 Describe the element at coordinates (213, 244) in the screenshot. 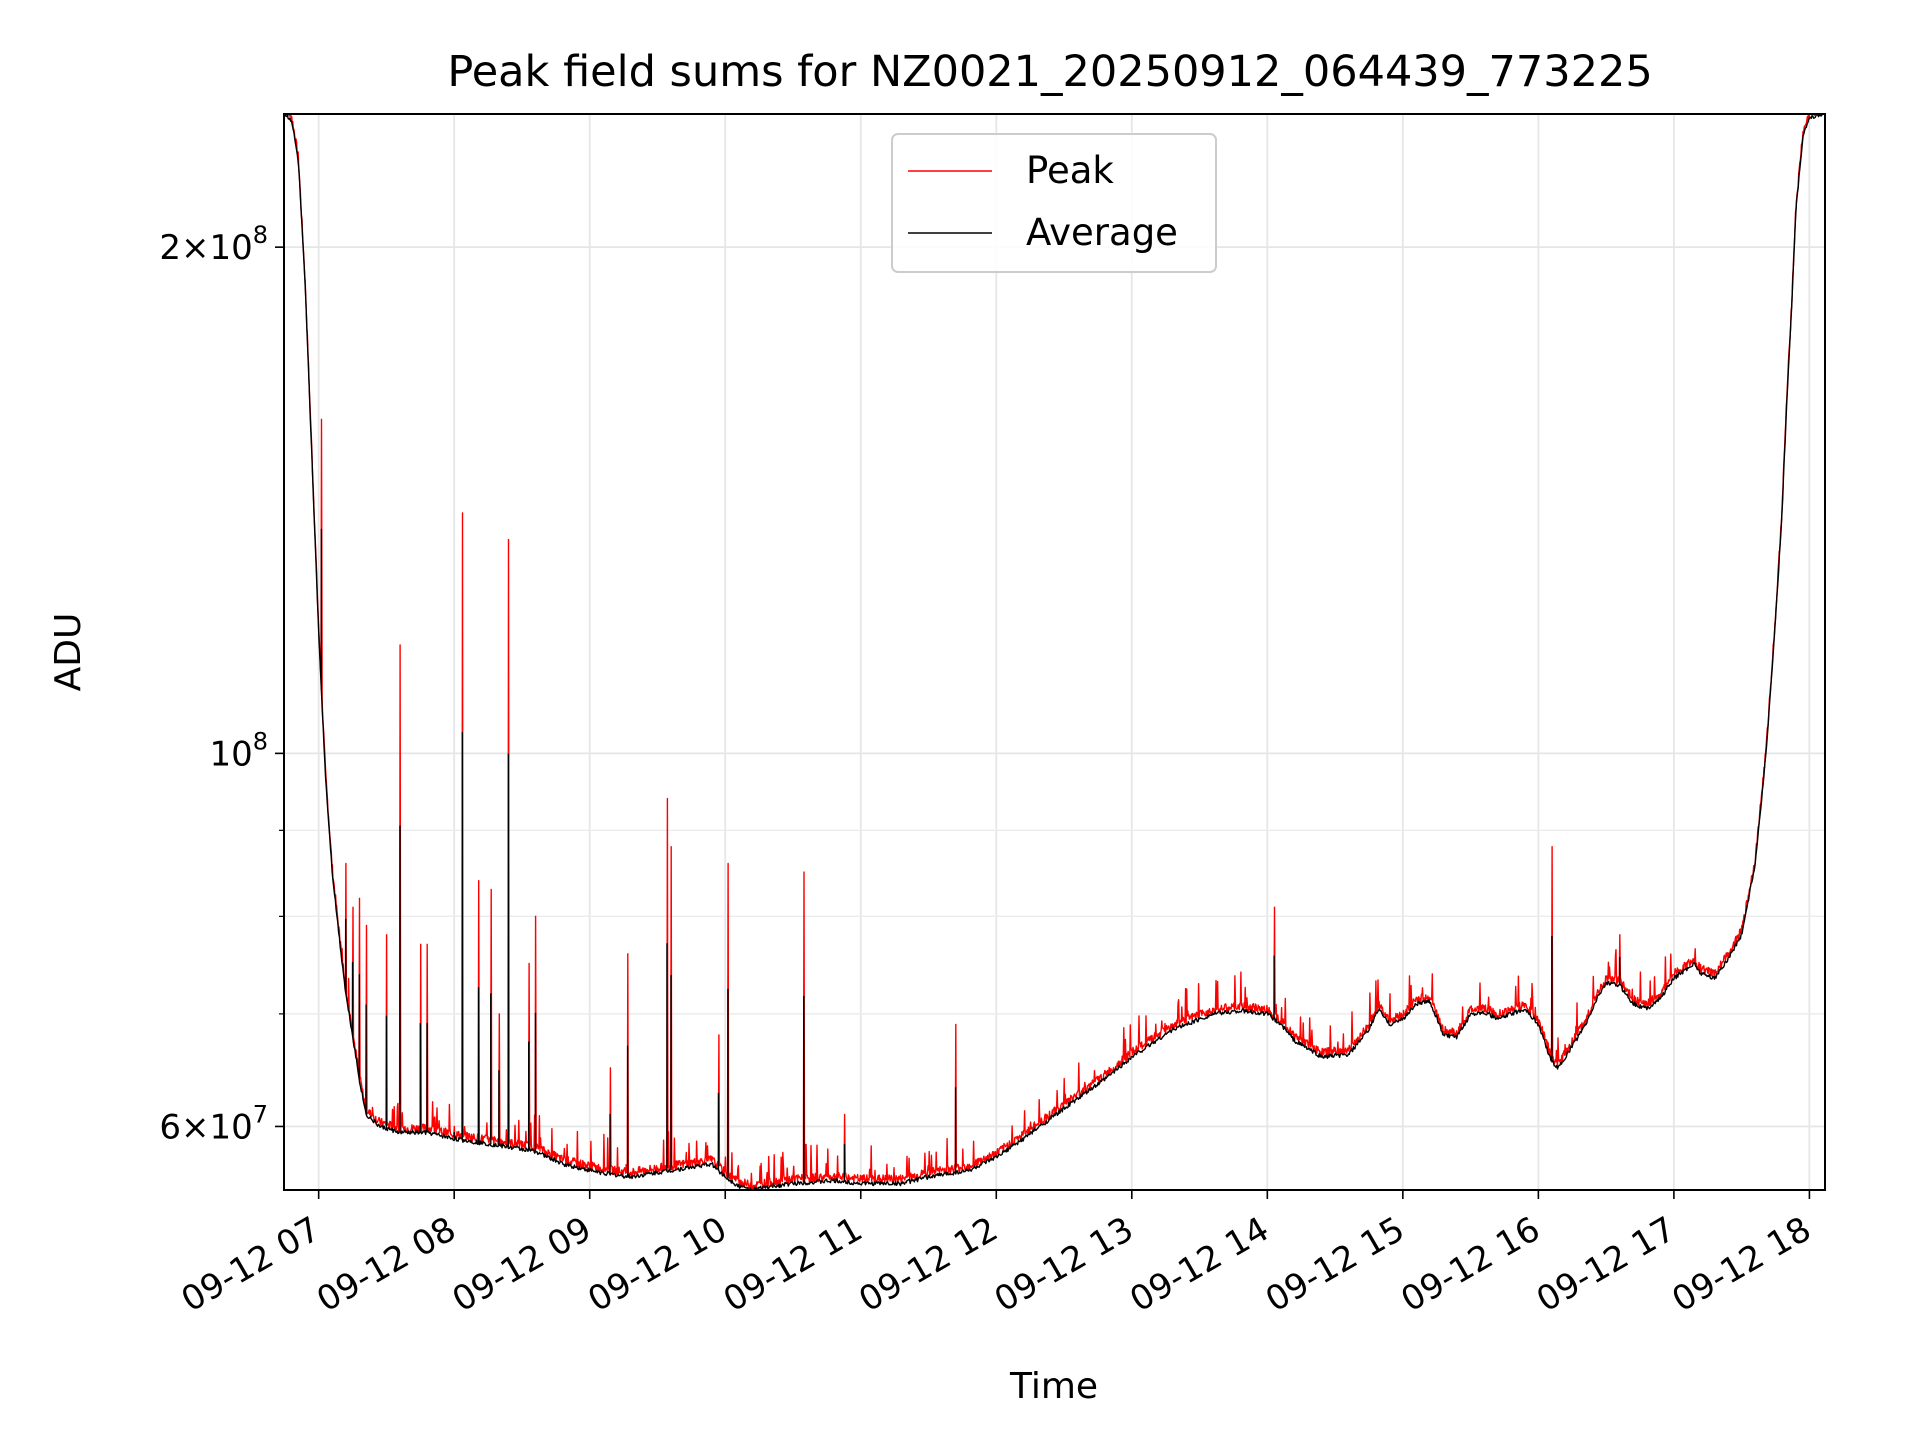

I see `y-tick-label: 2×108` at that location.